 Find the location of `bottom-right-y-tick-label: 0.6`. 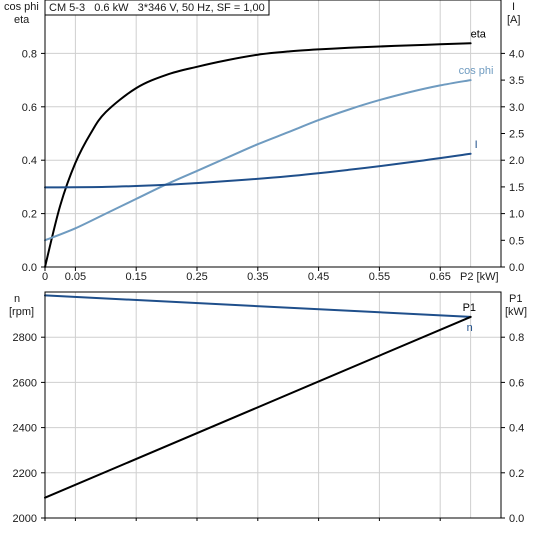

bottom-right-y-tick-label: 0.6 is located at coordinates (516, 383).